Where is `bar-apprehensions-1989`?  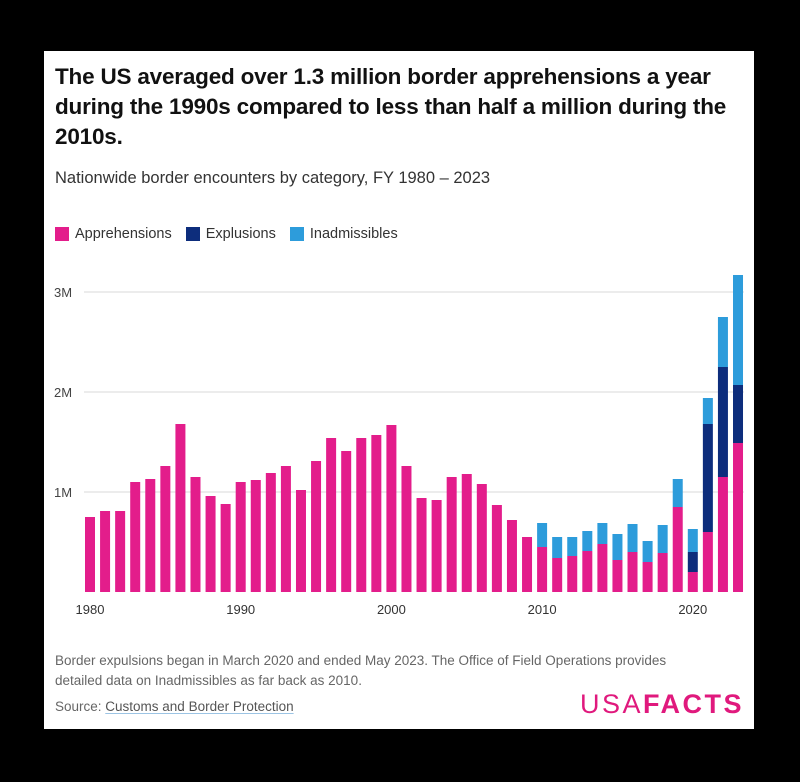 bar-apprehensions-1989 is located at coordinates (225, 548).